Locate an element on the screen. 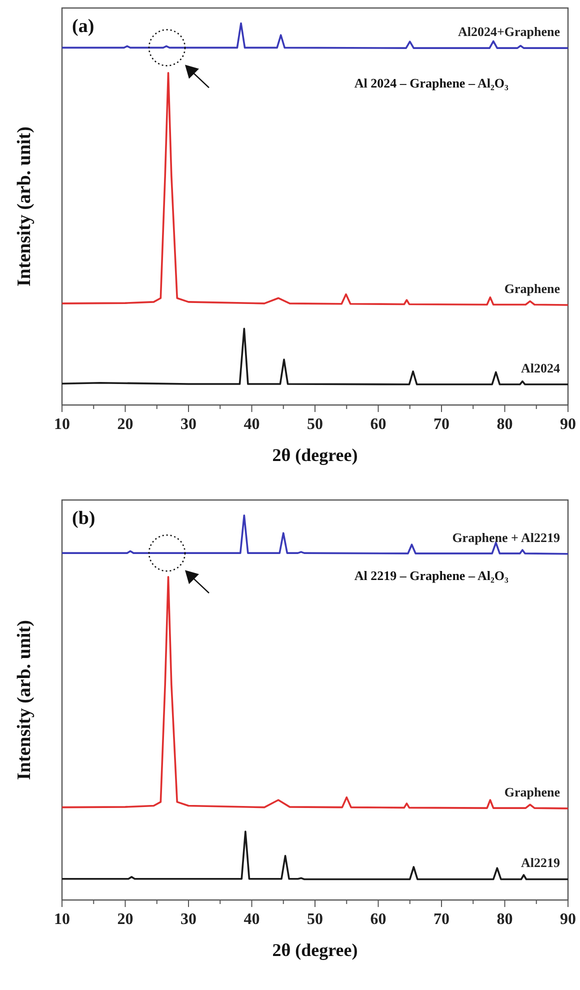 The height and width of the screenshot is (990, 580). chart-title: (a) is located at coordinates (83, 26).